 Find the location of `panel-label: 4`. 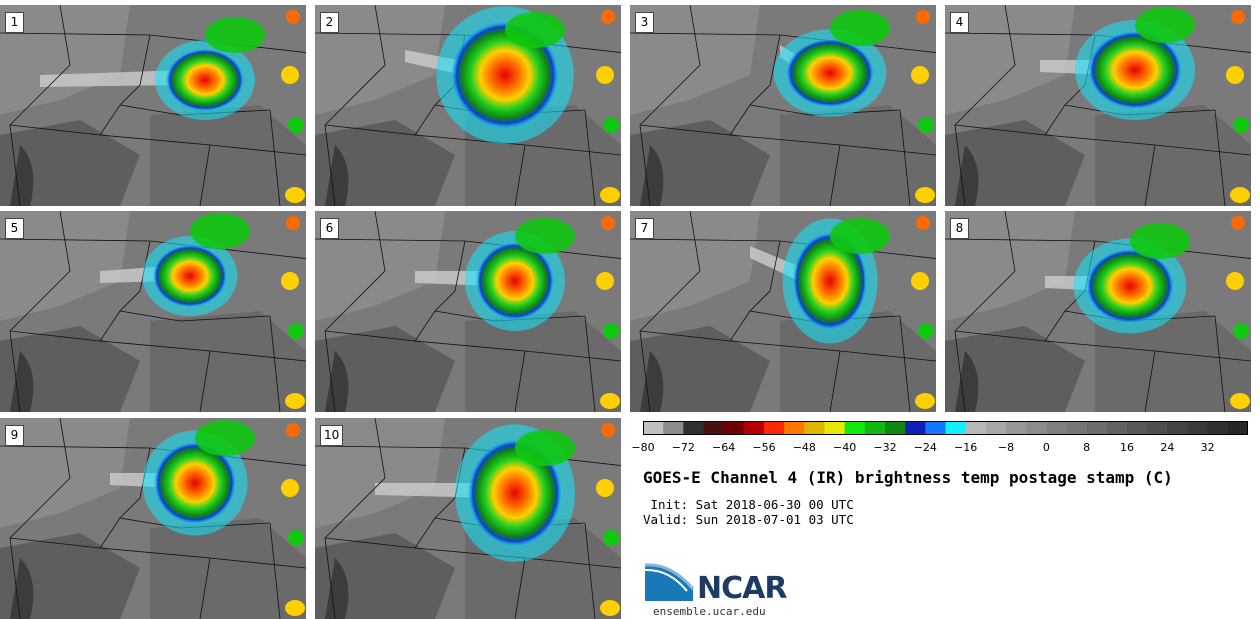

panel-label: 4 is located at coordinates (959, 22).